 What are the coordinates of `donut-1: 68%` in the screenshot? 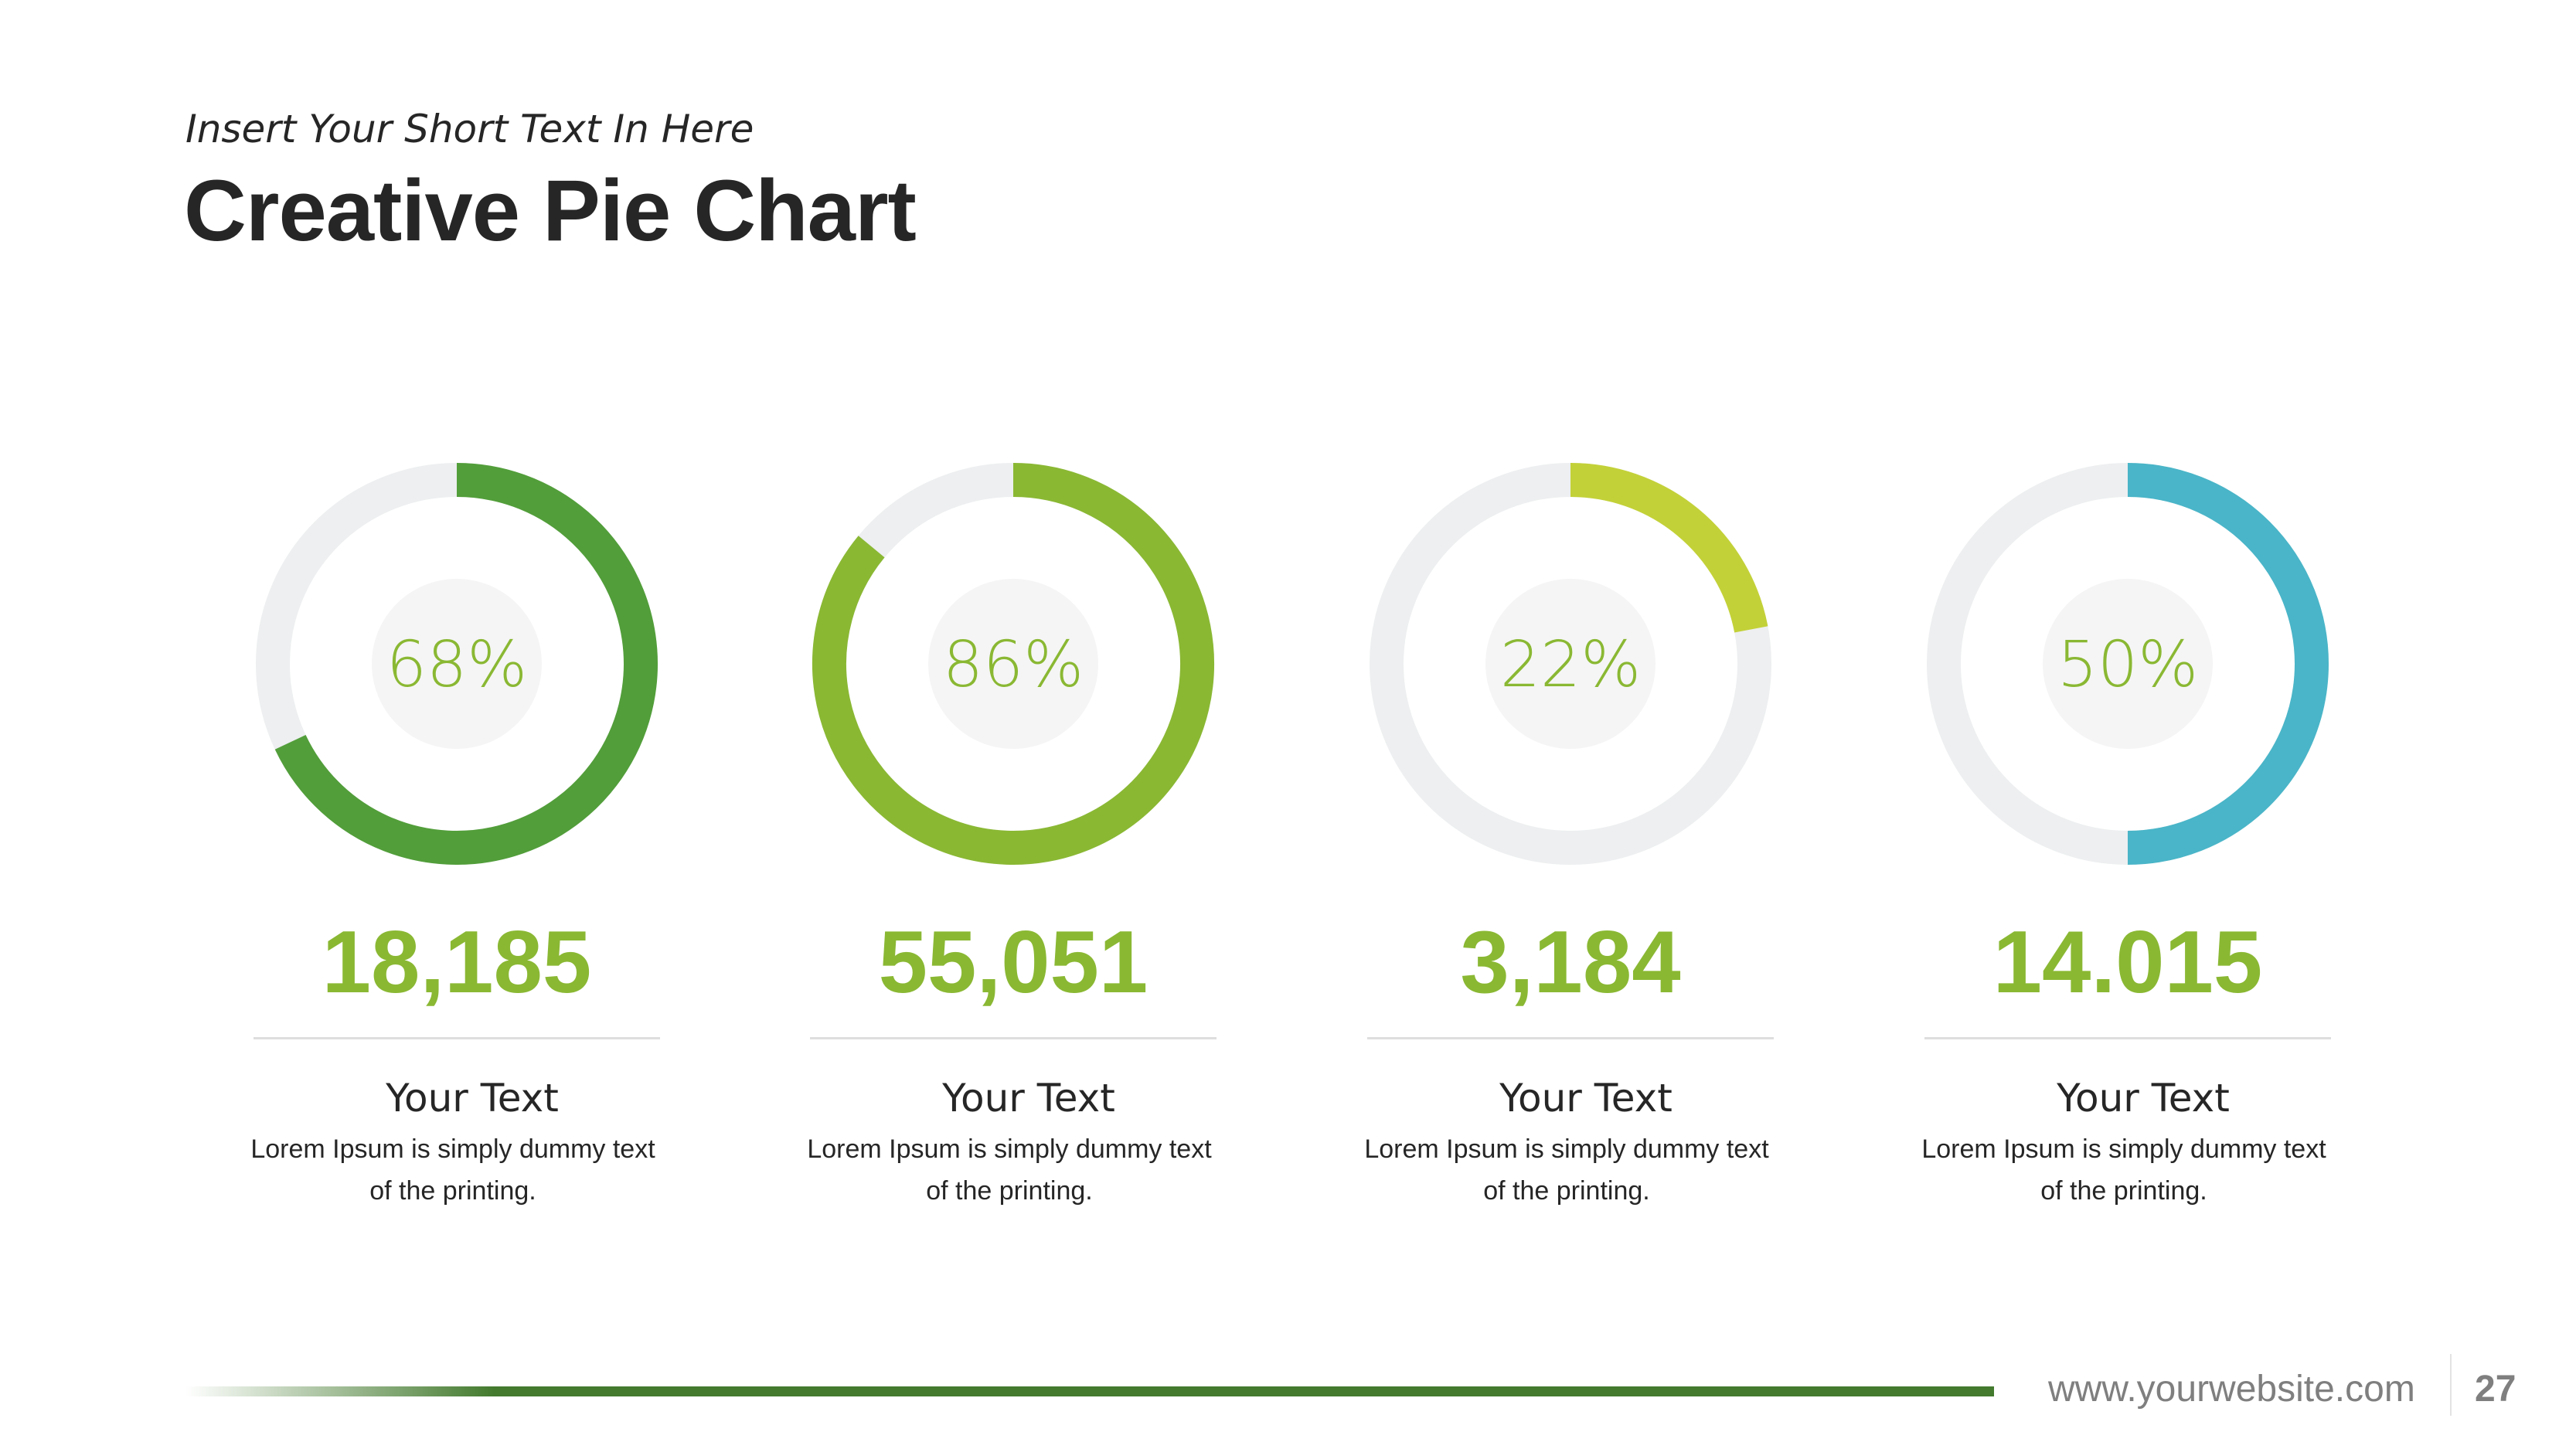 It's located at (457, 664).